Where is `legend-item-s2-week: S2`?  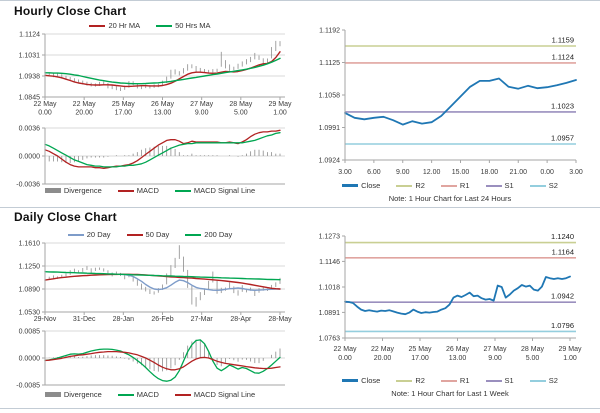 legend-item-s2-week: S2 is located at coordinates (543, 380).